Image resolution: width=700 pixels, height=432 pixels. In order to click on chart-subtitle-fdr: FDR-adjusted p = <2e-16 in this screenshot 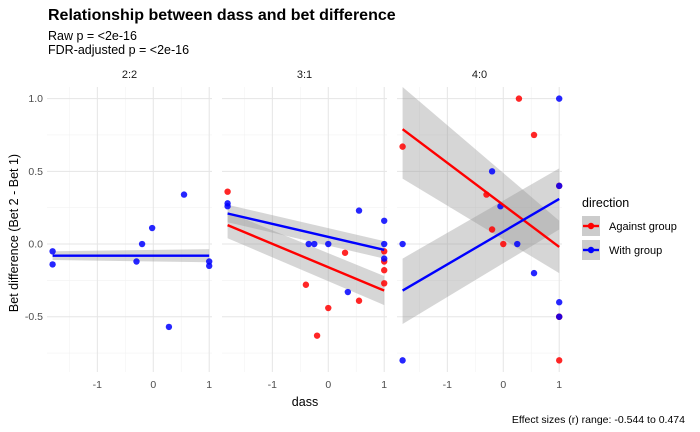, I will do `click(118, 50)`.